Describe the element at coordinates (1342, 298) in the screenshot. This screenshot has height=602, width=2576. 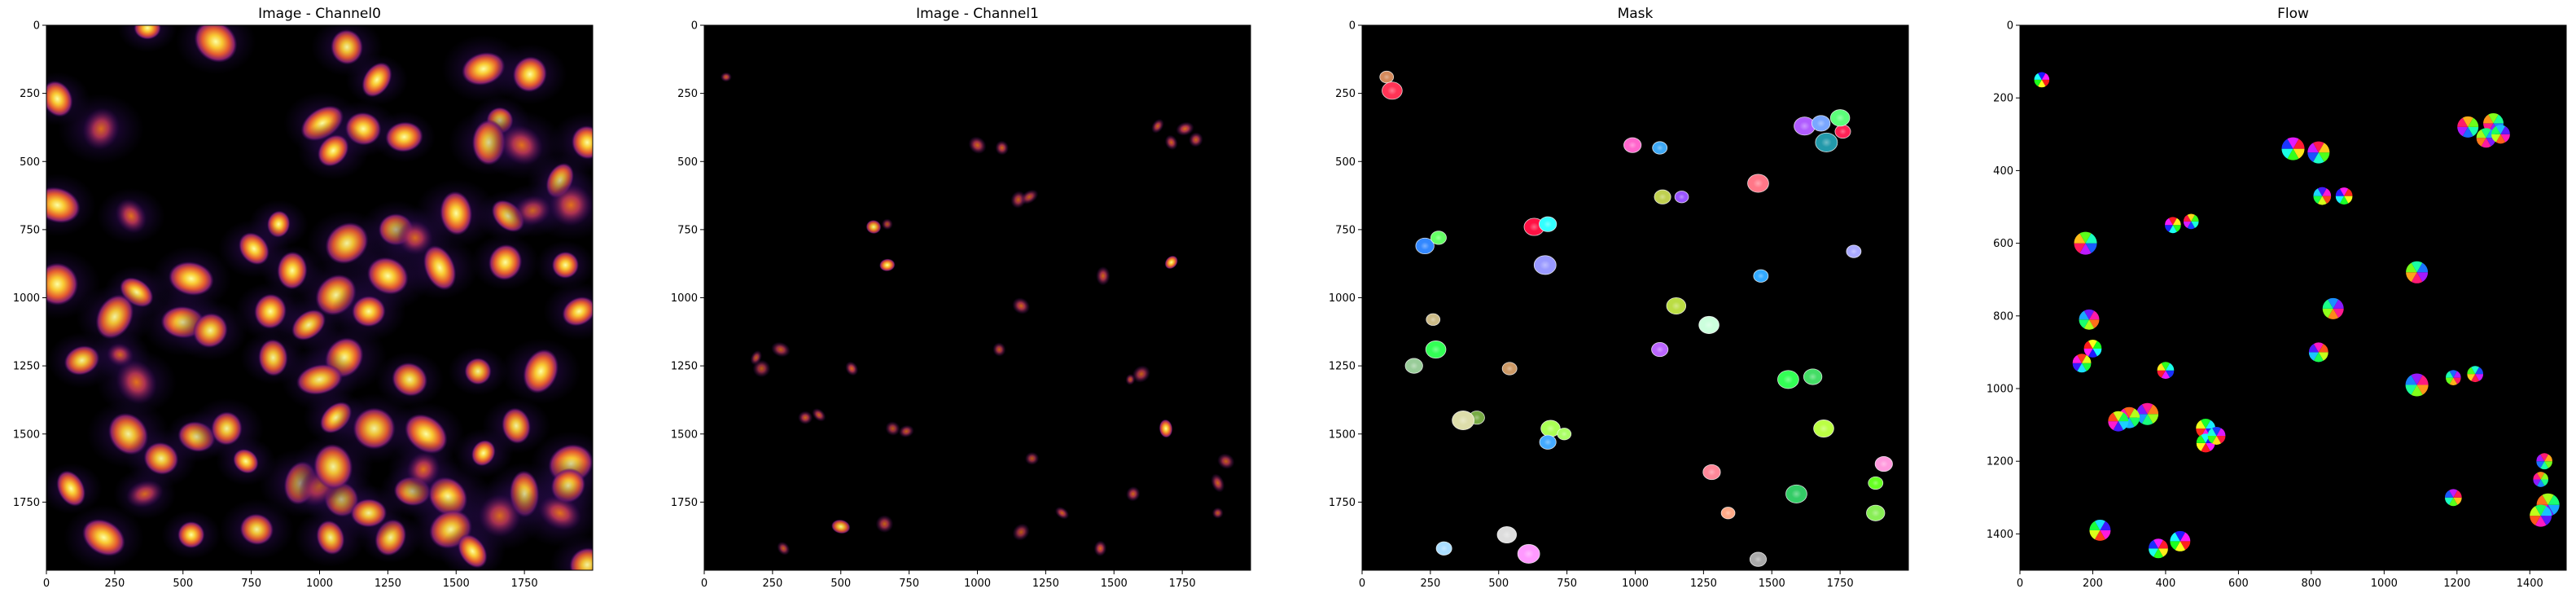
I see `y-tick-label: 1000` at that location.